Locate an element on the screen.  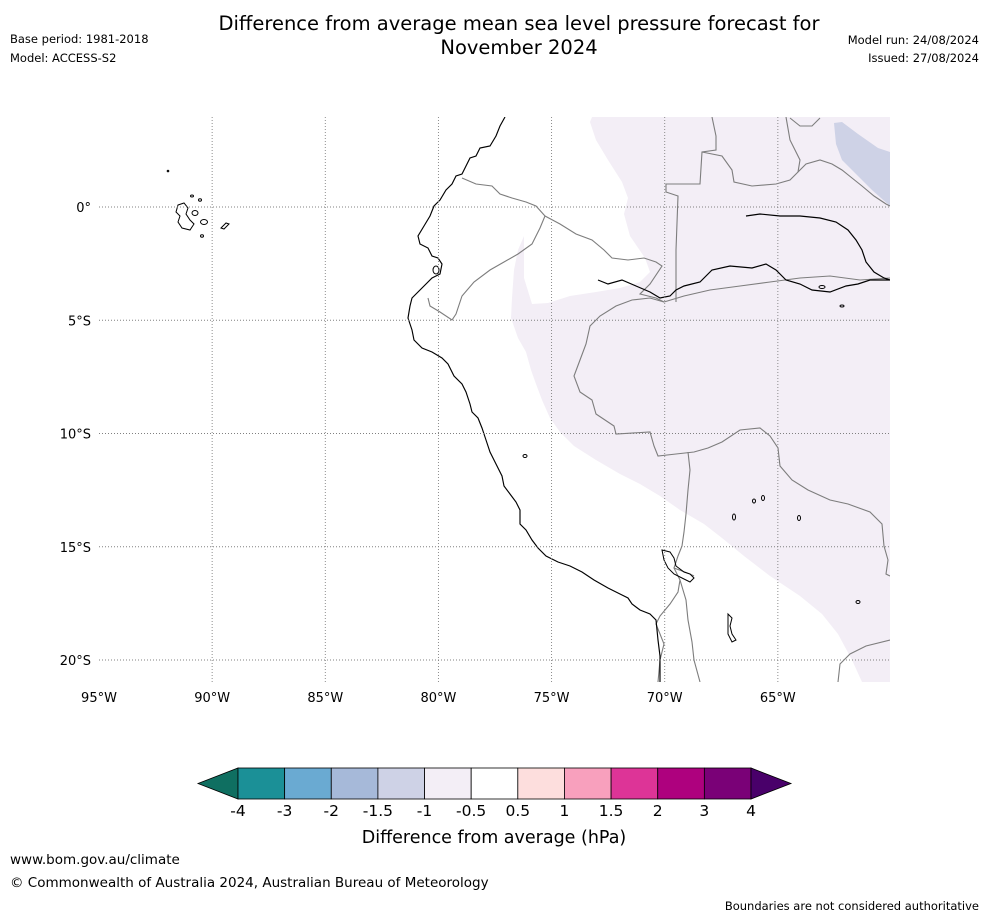
lon-tick-label: 70°W is located at coordinates (665, 698).